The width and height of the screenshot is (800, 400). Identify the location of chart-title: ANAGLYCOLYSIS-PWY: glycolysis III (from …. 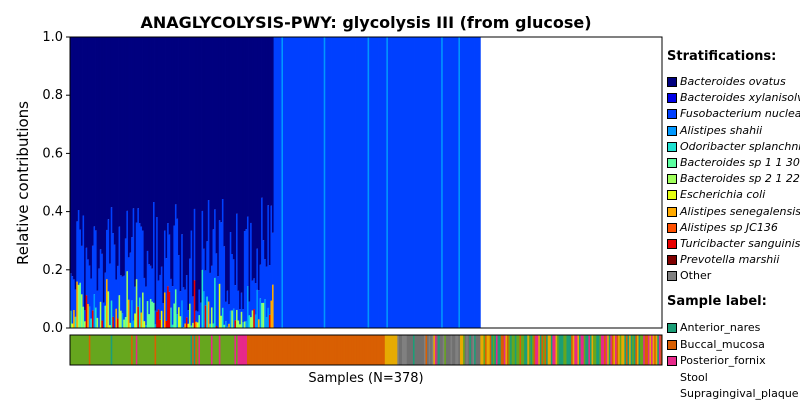
(366, 22).